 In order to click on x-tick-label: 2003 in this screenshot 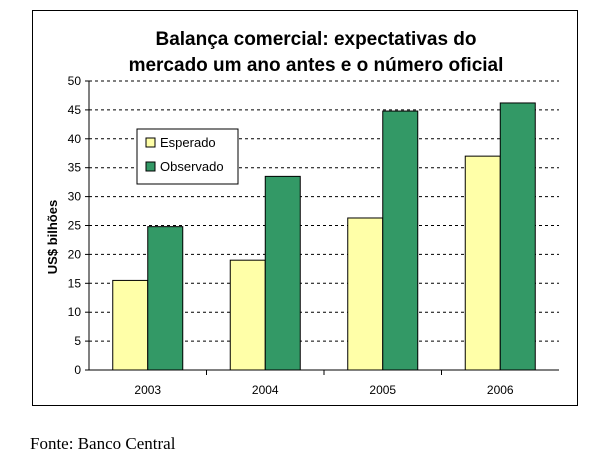, I will do `click(147, 390)`.